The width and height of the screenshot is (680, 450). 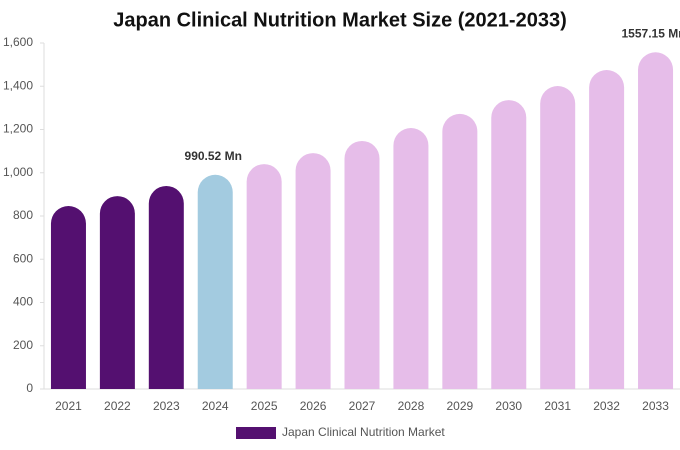 I want to click on legend-label: Japan Clinical Nutrition Market, so click(x=363, y=432).